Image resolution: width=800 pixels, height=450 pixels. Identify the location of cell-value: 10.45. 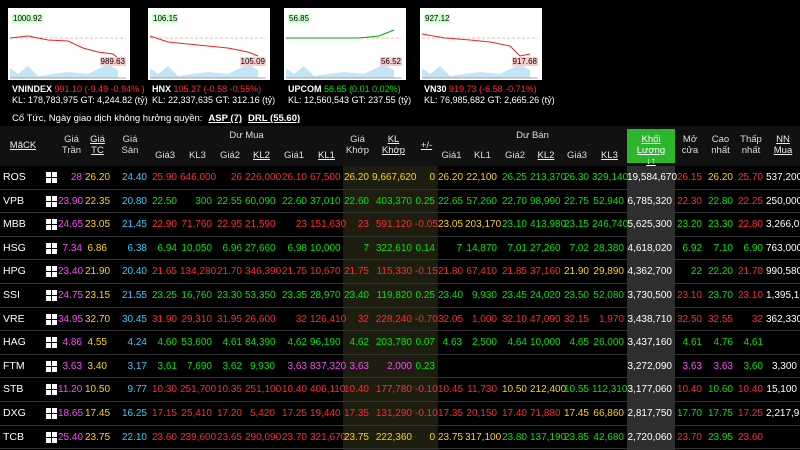
(451, 390).